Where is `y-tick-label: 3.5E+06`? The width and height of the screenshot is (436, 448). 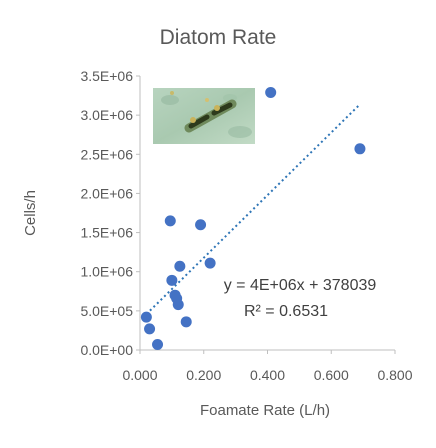
y-tick-label: 3.5E+06 is located at coordinates (106, 76).